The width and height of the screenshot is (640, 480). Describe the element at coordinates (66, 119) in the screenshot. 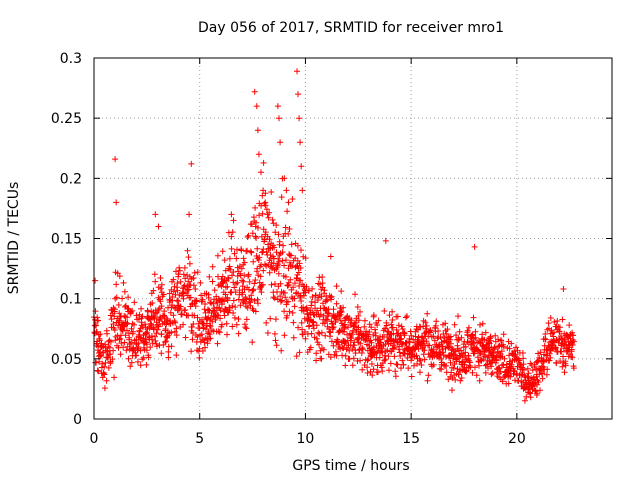

I see `y-tick-label: 0.25` at that location.